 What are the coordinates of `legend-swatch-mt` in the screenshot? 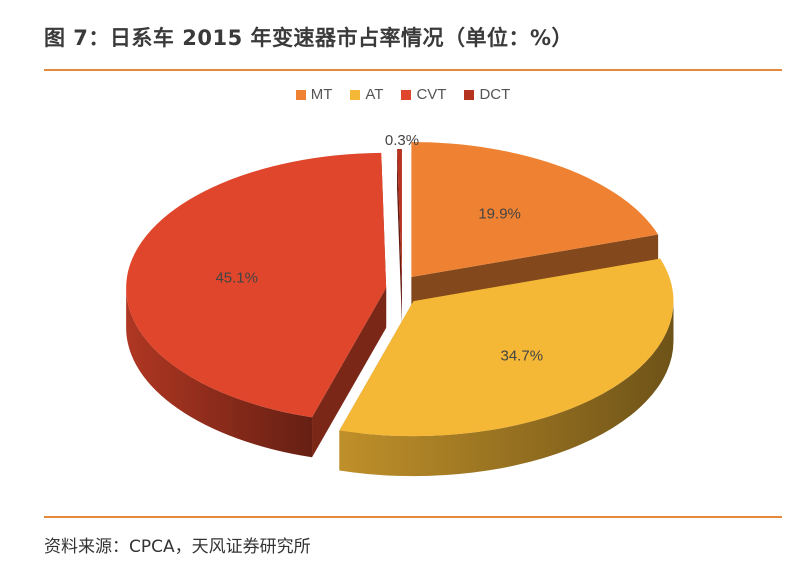 It's located at (300, 94).